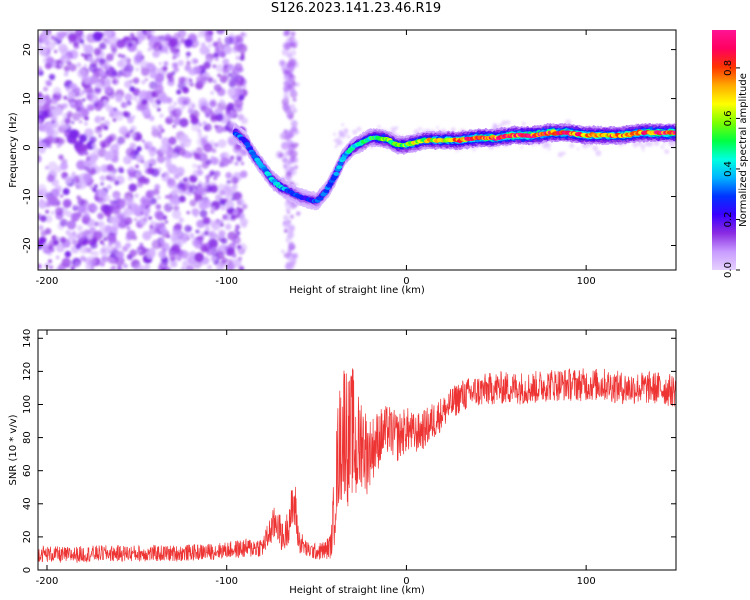 The image size is (750, 600). I want to click on ridge-blob, so click(674, 132).